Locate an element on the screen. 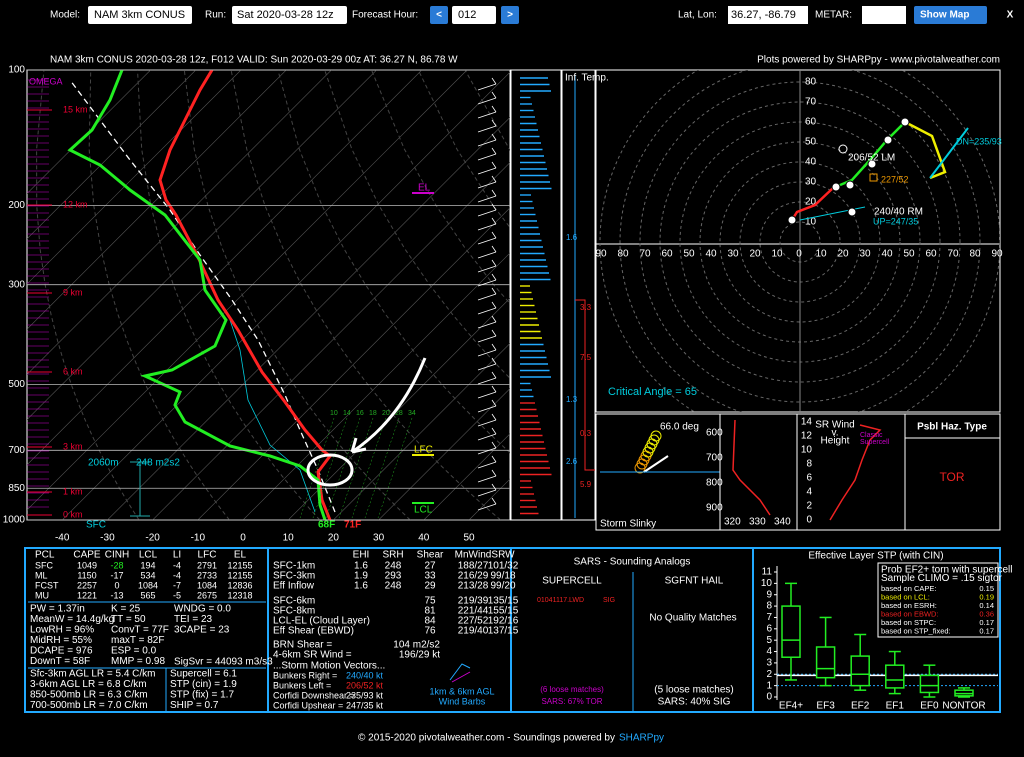 Image resolution: width=1024 pixels, height=757 pixels. temp-label: 10 is located at coordinates (289, 538).